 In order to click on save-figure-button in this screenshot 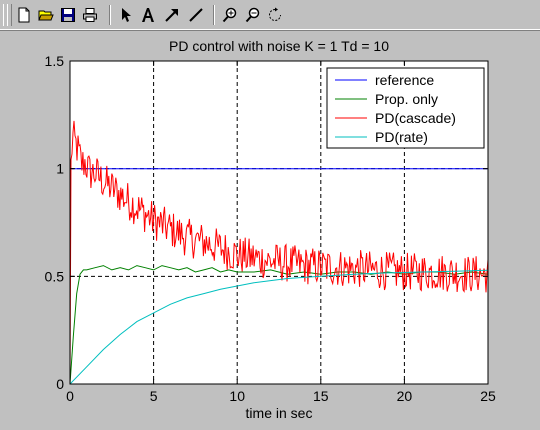, I will do `click(68, 15)`.